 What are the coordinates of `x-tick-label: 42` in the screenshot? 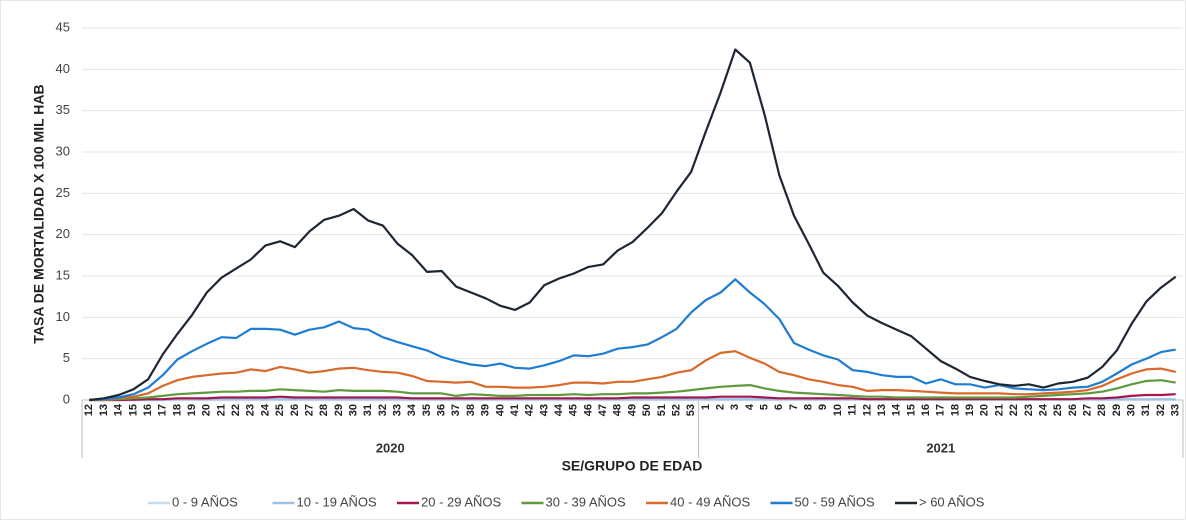 It's located at (530, 410).